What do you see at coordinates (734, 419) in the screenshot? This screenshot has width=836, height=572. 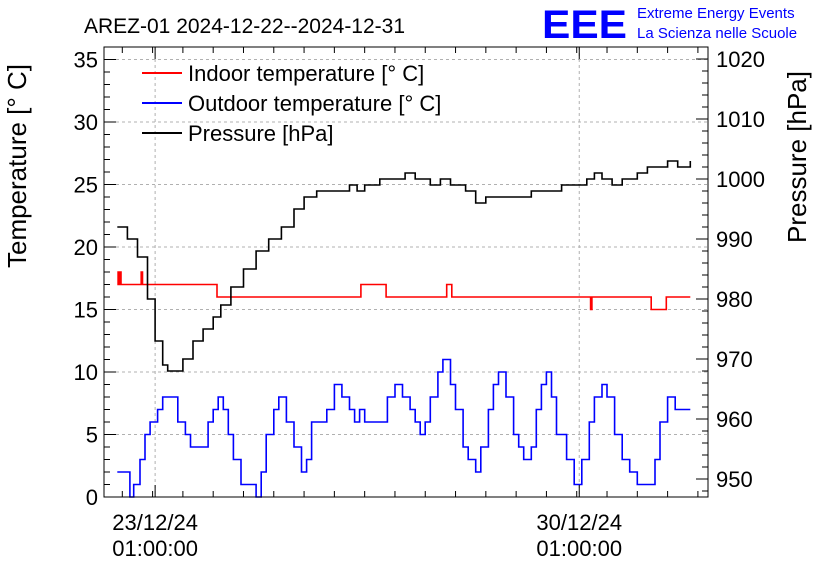 I see `y-right-tick-label: 960` at bounding box center [734, 419].